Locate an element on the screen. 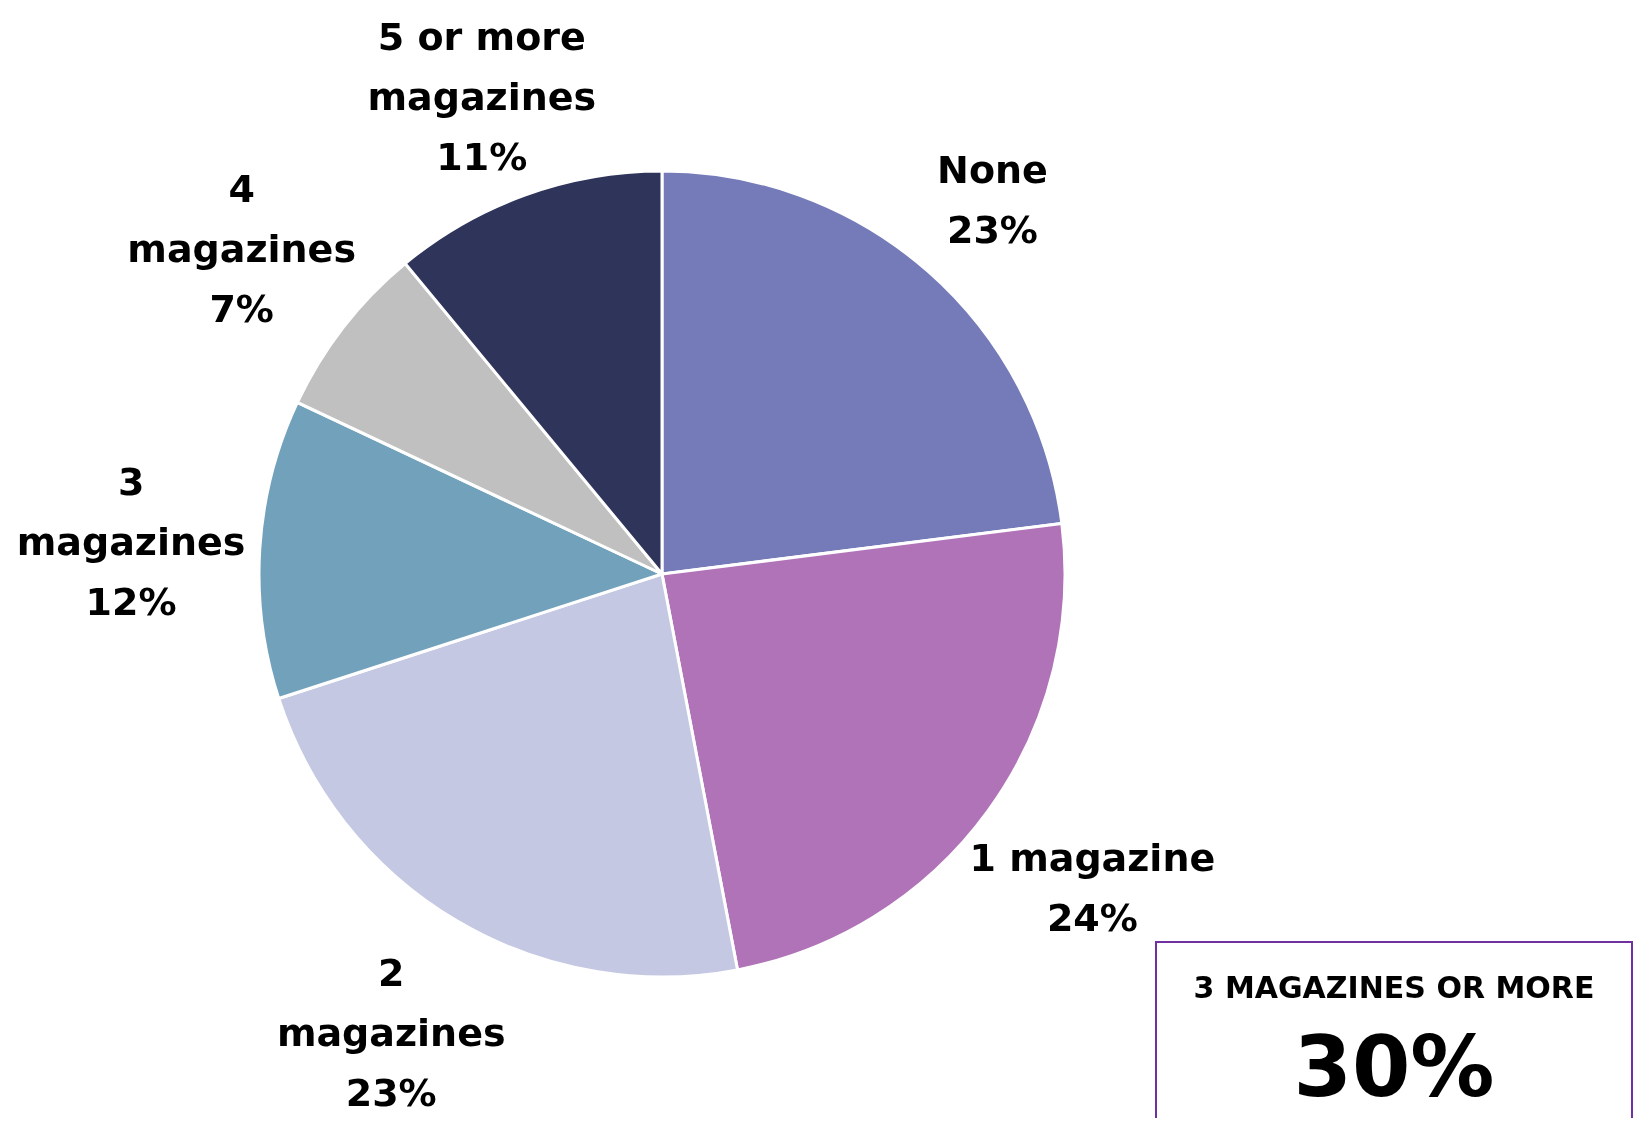 The height and width of the screenshot is (1126, 1642). text: 30% is located at coordinates (1394, 1067).